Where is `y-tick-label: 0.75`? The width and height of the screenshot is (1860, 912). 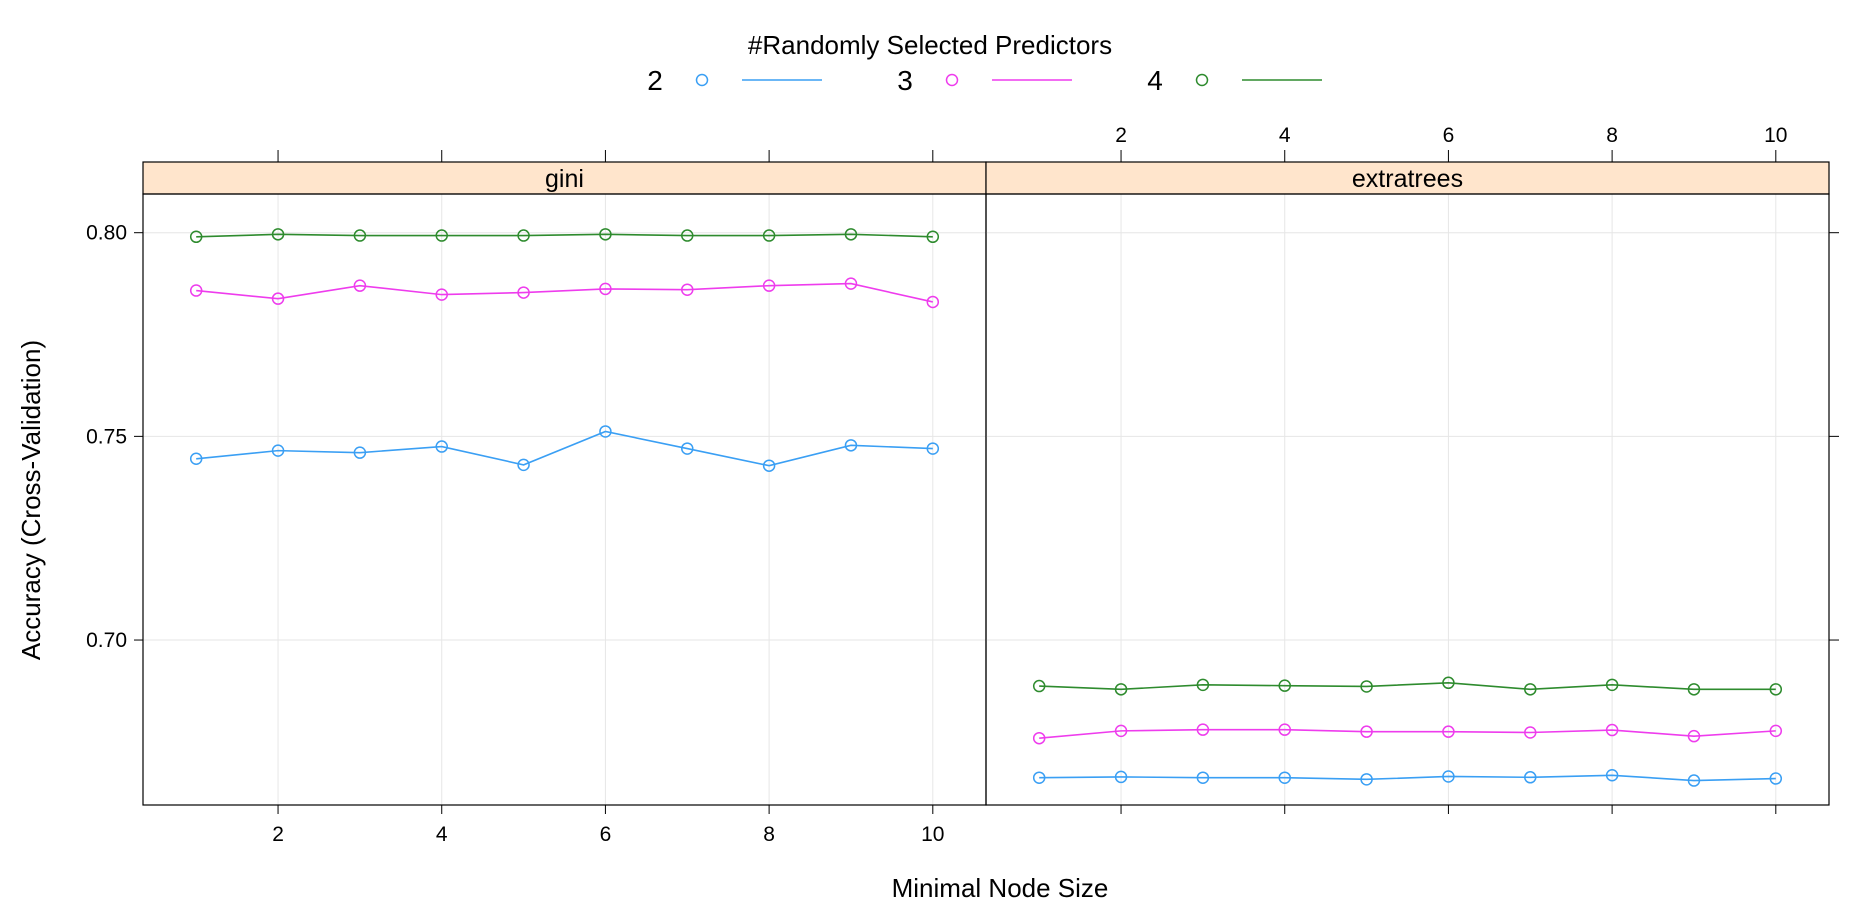 y-tick-label: 0.75 is located at coordinates (106, 436).